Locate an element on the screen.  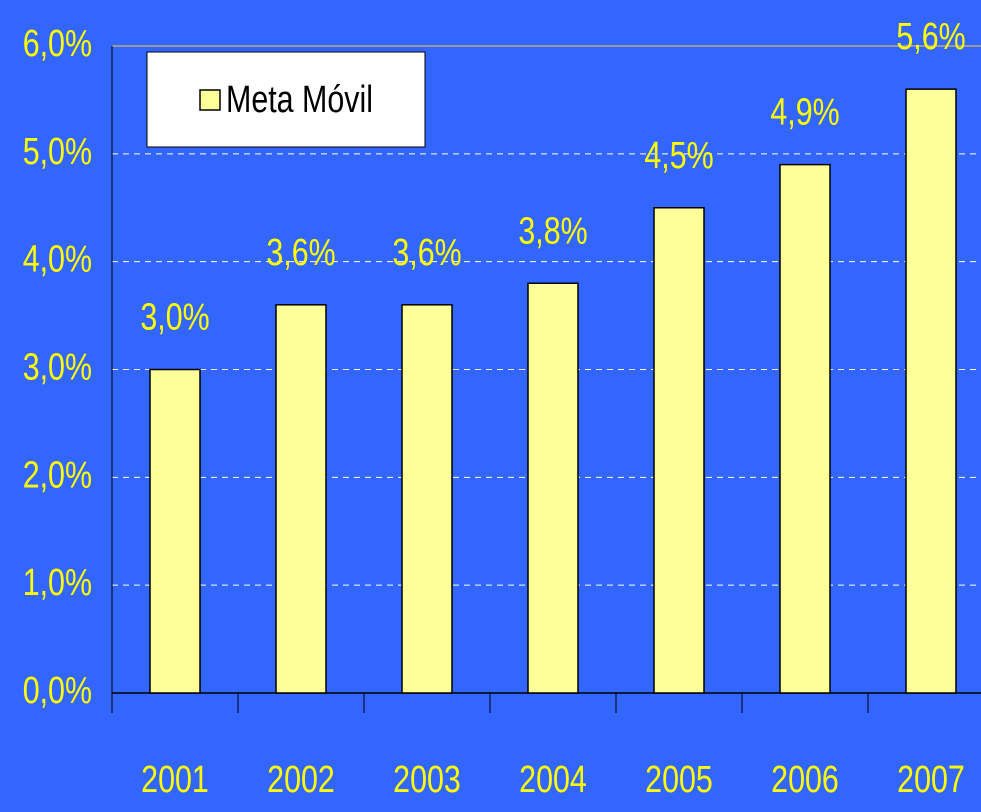
legend-label: Meta Móvil is located at coordinates (299, 100).